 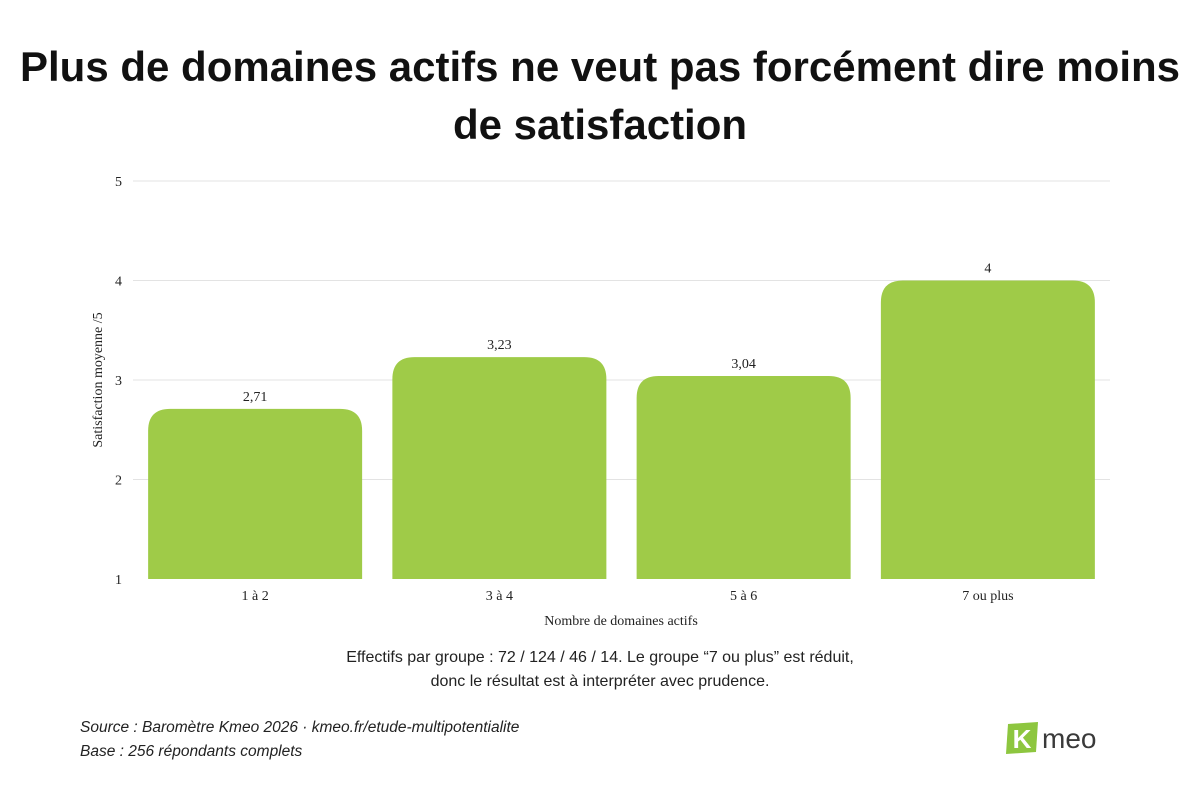 I want to click on y-tick-label: 3, so click(x=118, y=381).